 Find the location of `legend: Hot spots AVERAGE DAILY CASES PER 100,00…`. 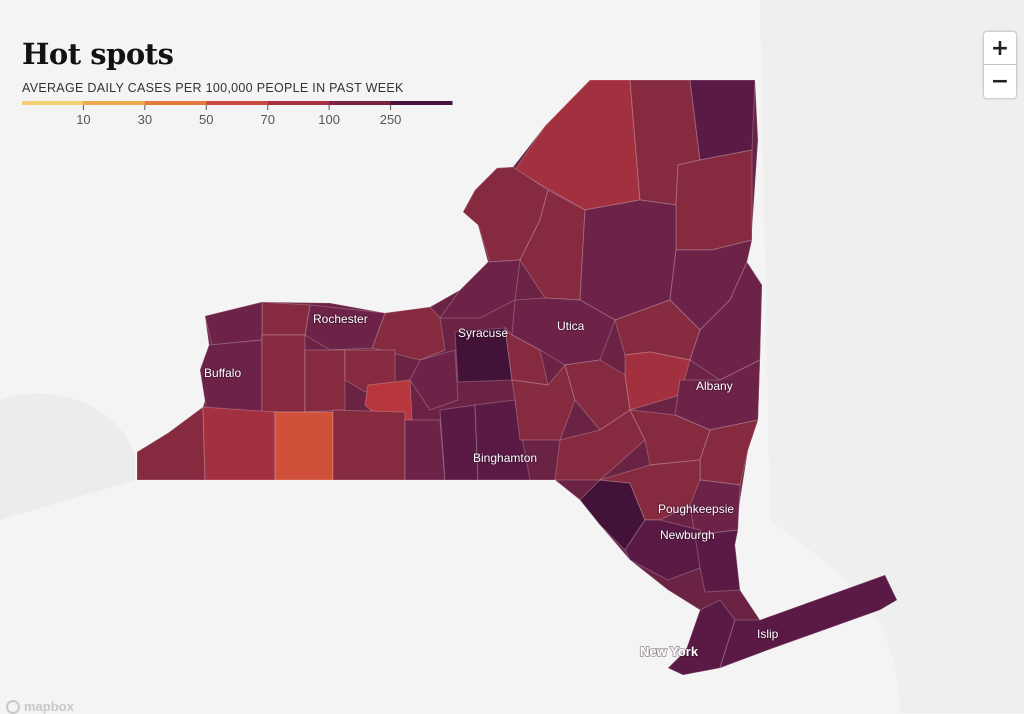

legend: Hot spots AVERAGE DAILY CASES PER 100,00… is located at coordinates (242, 82).